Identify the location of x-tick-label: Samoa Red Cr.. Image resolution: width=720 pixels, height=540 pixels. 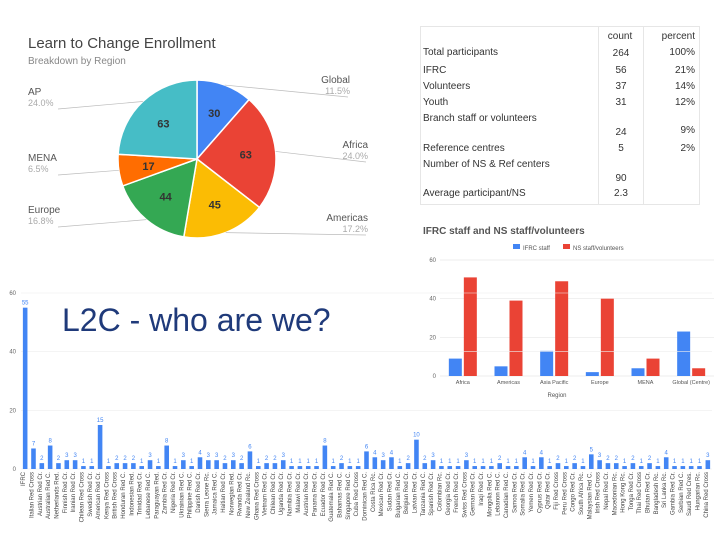
(515, 492).